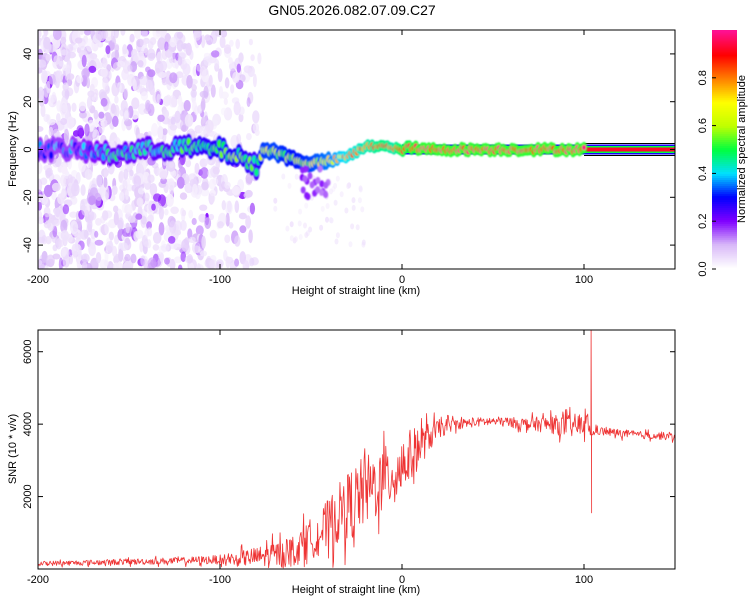  Describe the element at coordinates (322, 184) in the screenshot. I see `ridge-tail-blob` at that location.